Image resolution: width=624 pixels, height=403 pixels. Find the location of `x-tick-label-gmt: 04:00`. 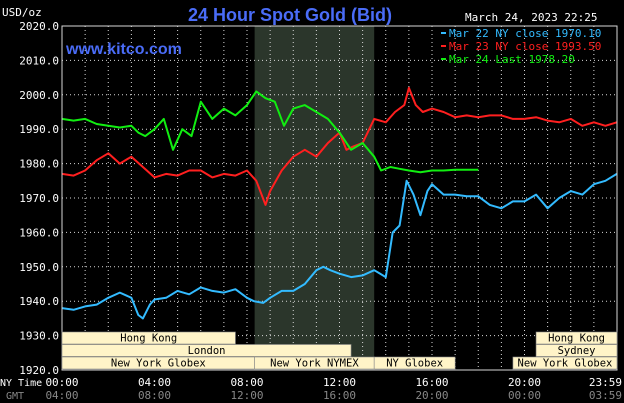

x-tick-label-gmt: 04:00 is located at coordinates (61, 395).